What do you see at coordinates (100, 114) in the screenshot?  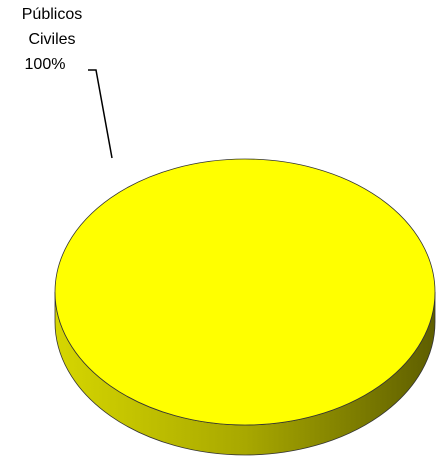 I see `leader-line` at bounding box center [100, 114].